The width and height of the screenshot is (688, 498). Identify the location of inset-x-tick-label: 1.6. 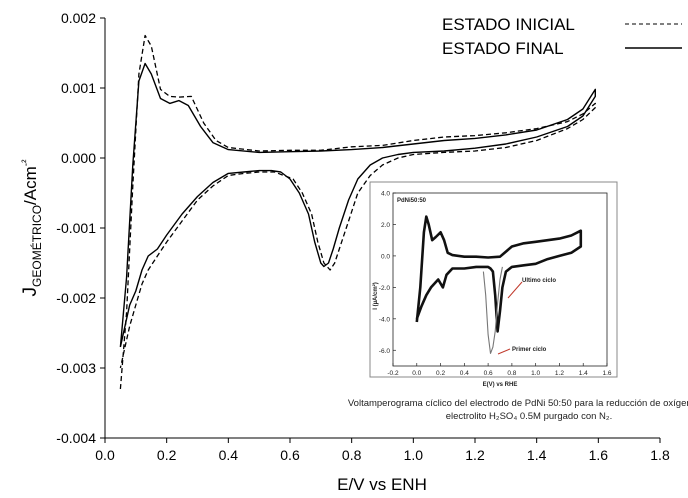
(606, 373).